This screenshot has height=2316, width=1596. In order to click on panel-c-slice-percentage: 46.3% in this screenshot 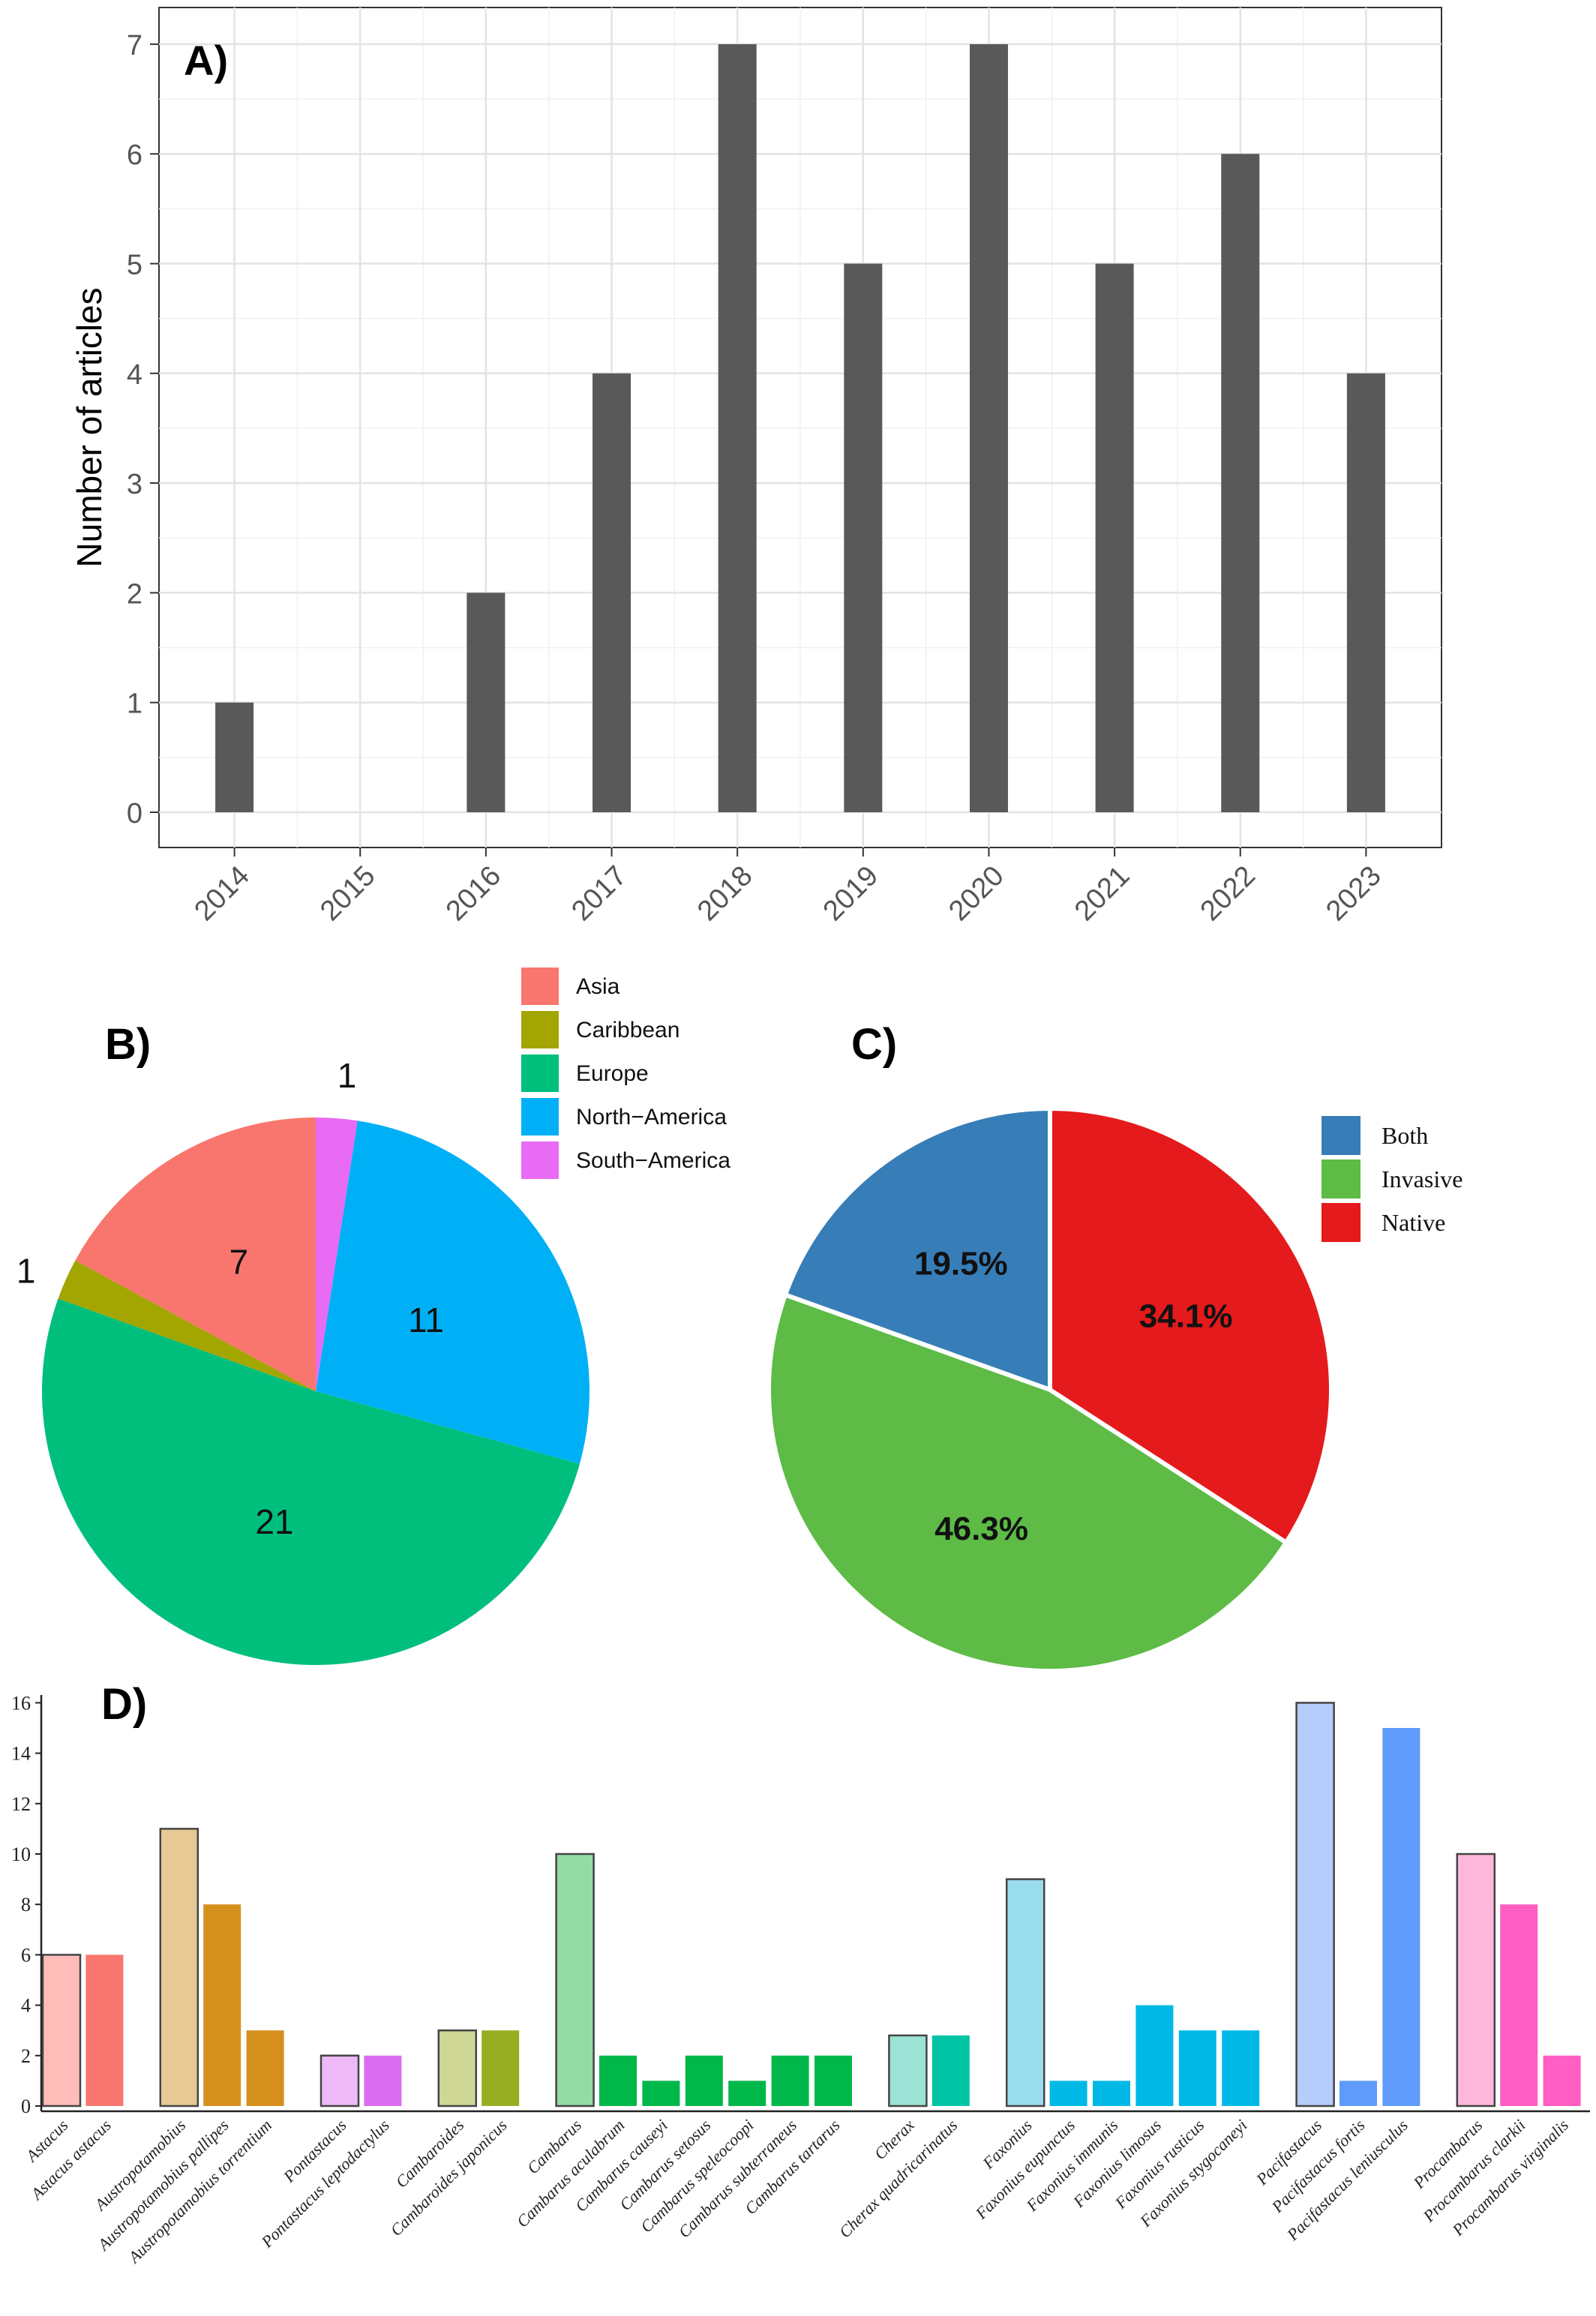, I will do `click(981, 1528)`.